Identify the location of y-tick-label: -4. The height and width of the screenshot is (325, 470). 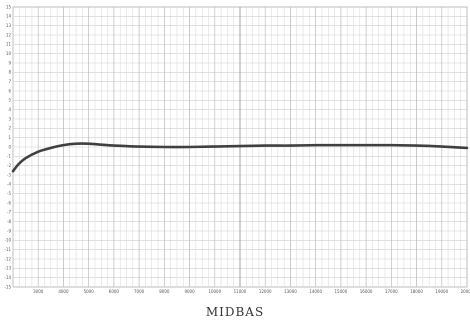
(9, 184).